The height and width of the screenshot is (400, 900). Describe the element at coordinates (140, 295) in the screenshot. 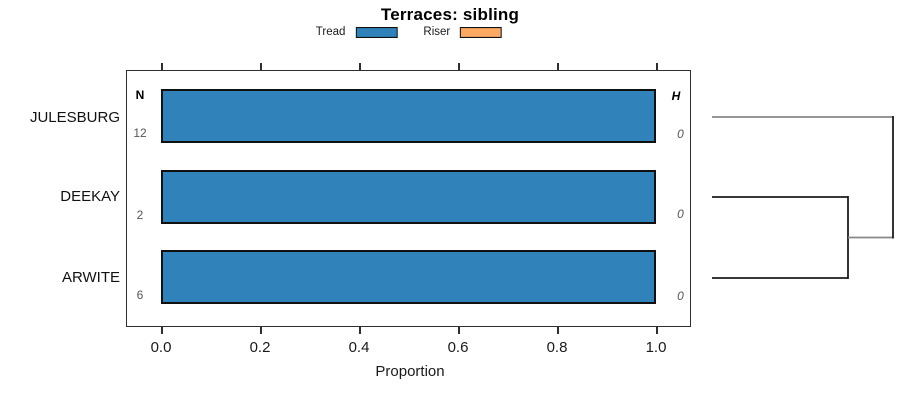

I see `n-value: 6` at that location.